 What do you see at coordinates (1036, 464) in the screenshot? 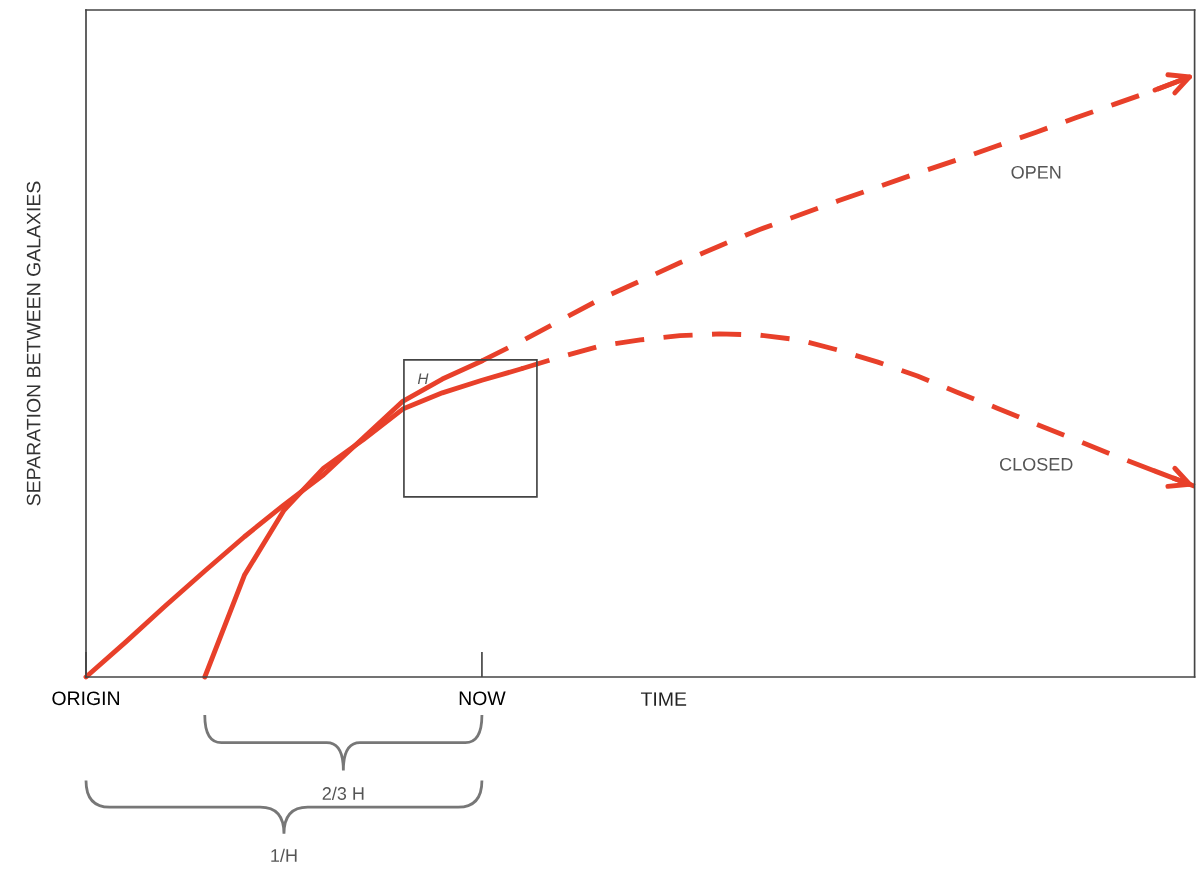
I see `series-label: CLOSED` at bounding box center [1036, 464].